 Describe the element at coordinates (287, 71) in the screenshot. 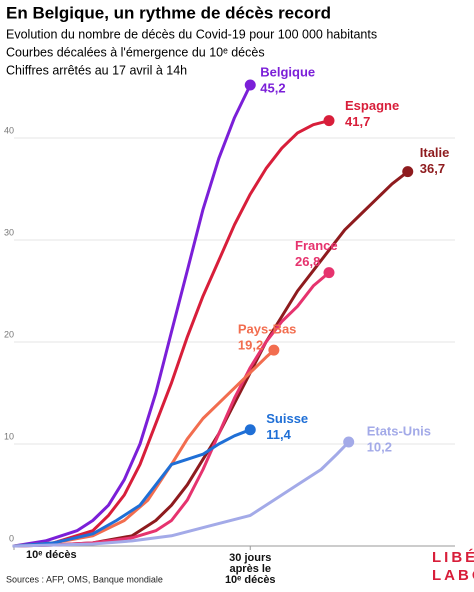

I see `series-label: Belgique` at that location.